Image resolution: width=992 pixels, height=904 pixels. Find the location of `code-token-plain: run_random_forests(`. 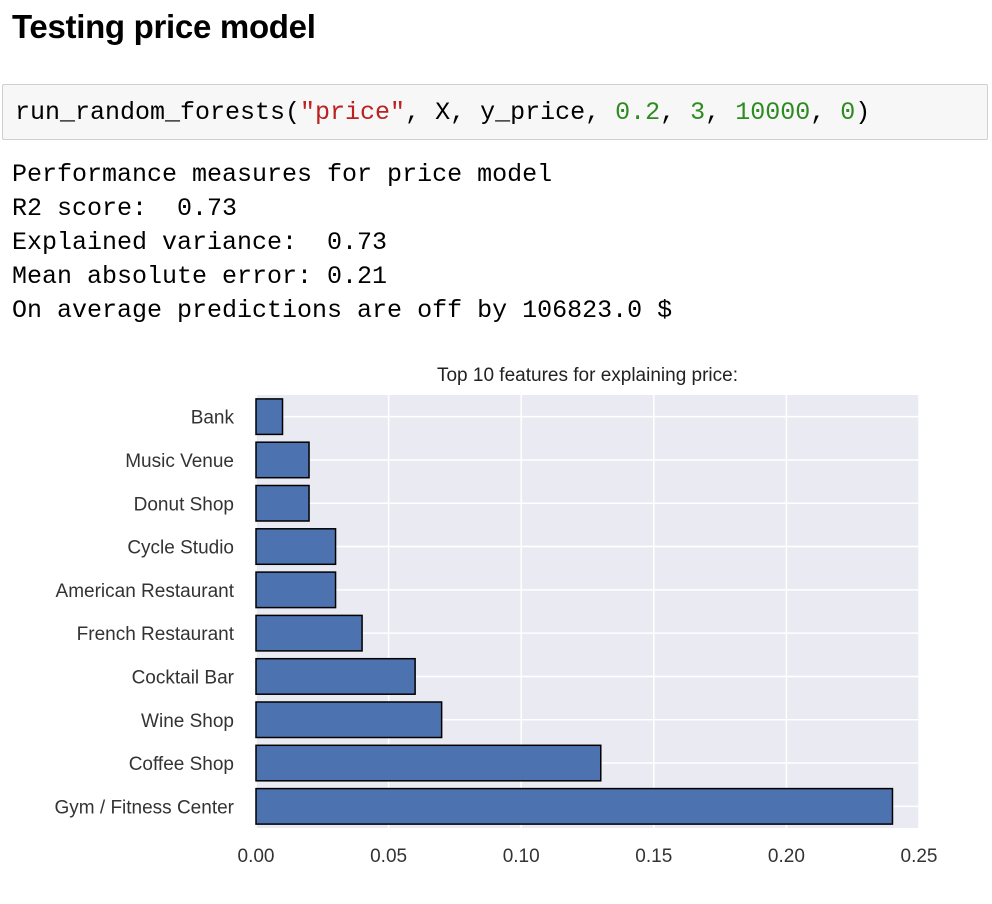

code-token-plain: run_random_forests( is located at coordinates (158, 112).